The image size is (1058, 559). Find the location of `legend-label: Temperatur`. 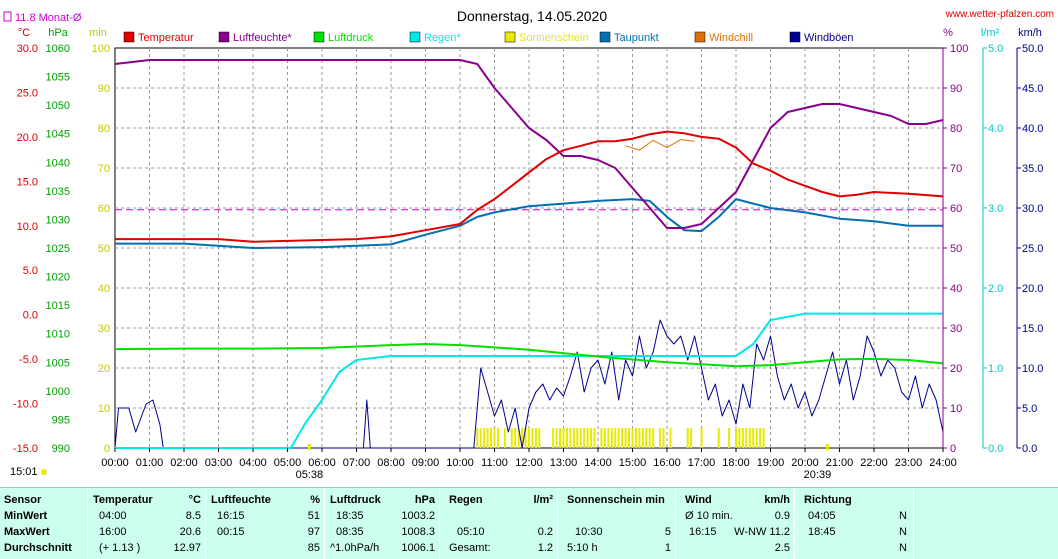

legend-label: Temperatur is located at coordinates (166, 38).